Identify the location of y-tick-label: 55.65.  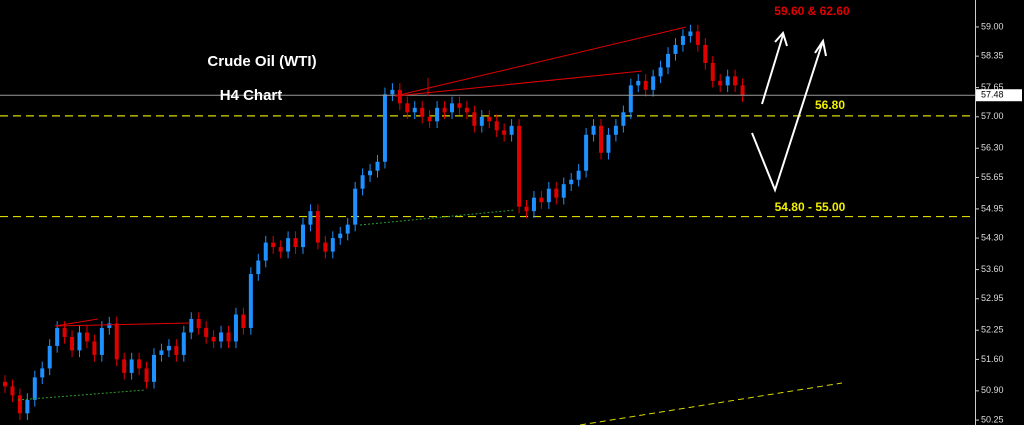
(992, 177).